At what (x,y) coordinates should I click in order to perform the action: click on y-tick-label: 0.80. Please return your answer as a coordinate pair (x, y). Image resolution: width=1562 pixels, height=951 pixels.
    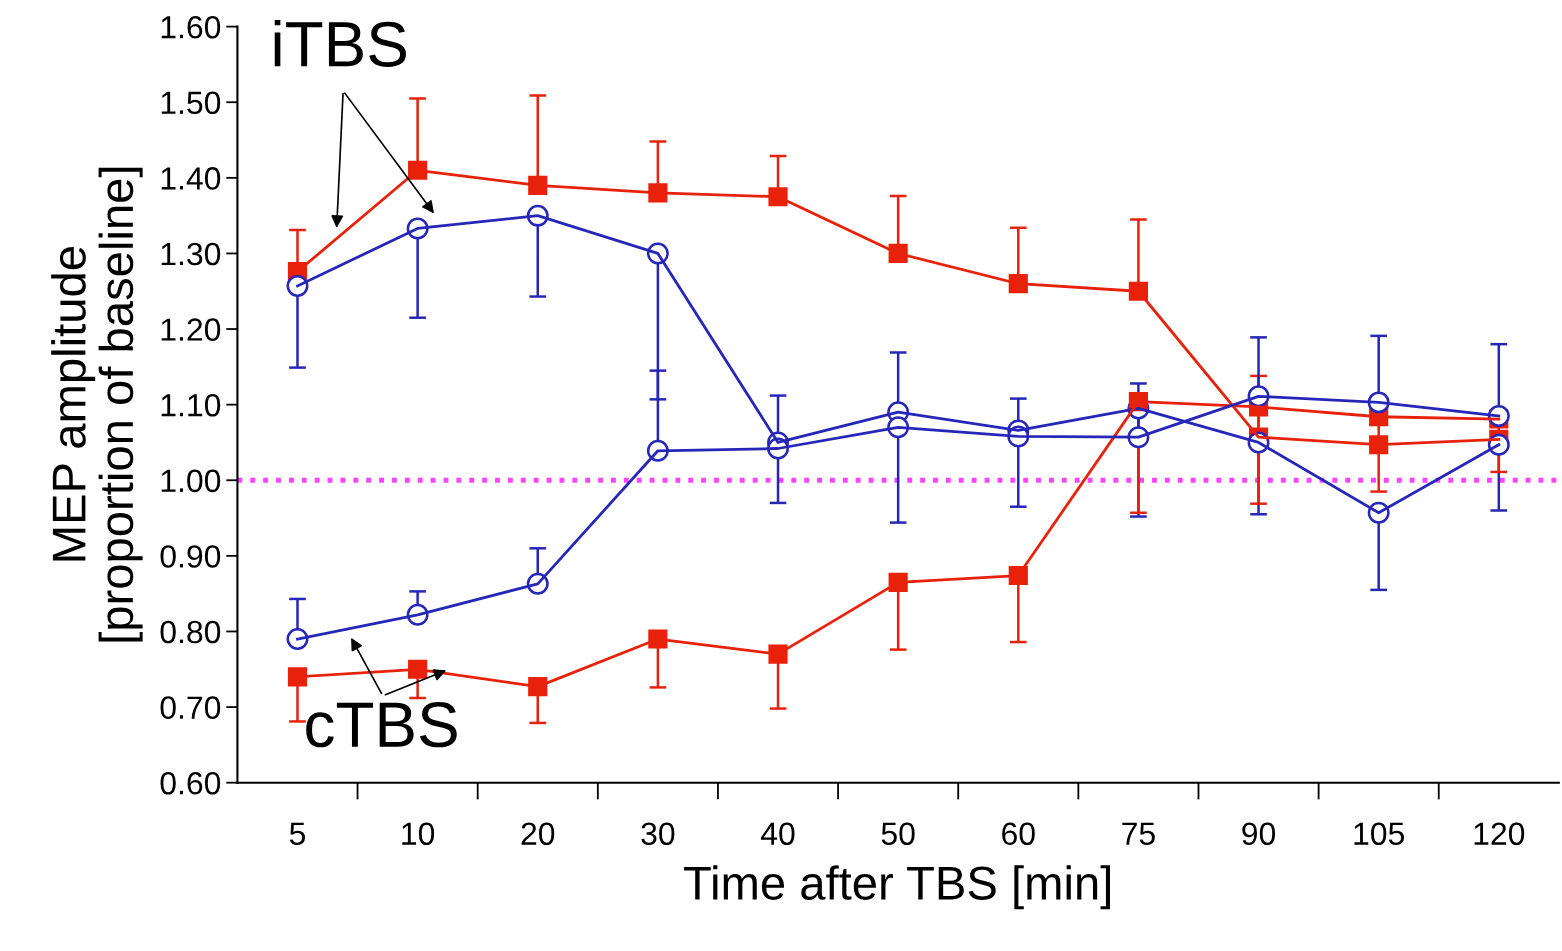
    Looking at the image, I should click on (190, 632).